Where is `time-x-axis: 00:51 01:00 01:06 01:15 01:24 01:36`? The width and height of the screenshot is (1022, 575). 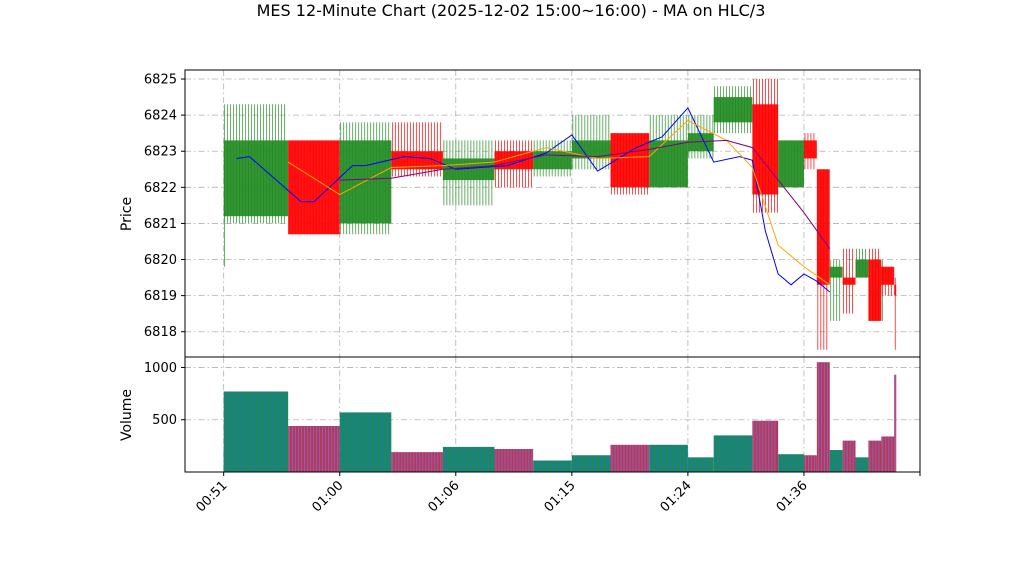
time-x-axis: 00:51 01:00 01:06 01:15 01:24 01:36 is located at coordinates (557, 493).